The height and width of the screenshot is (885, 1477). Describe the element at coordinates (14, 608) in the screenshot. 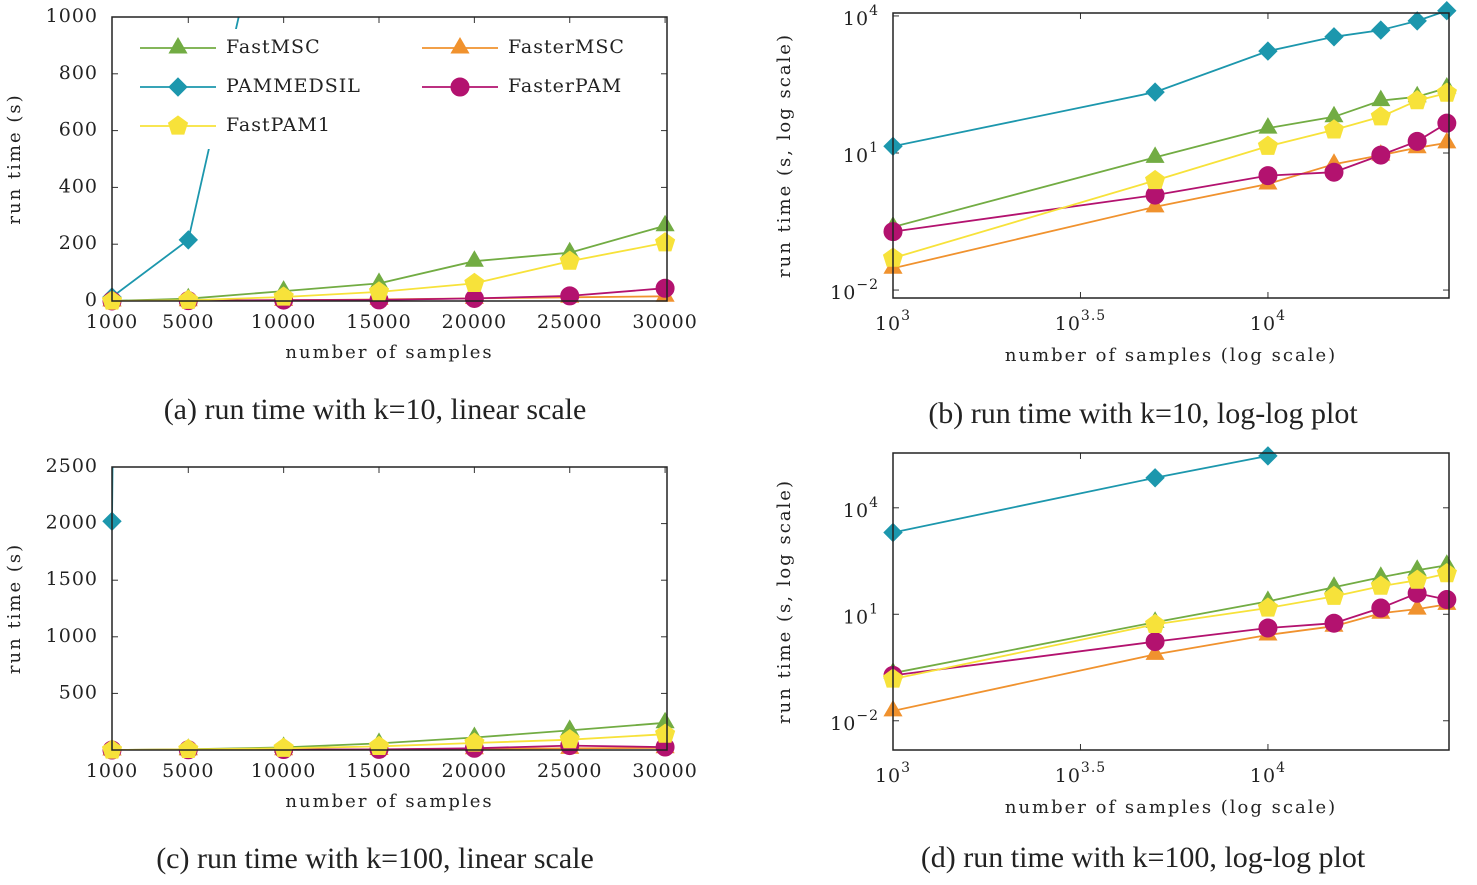

I see `y-axis-label: run time (s)` at that location.